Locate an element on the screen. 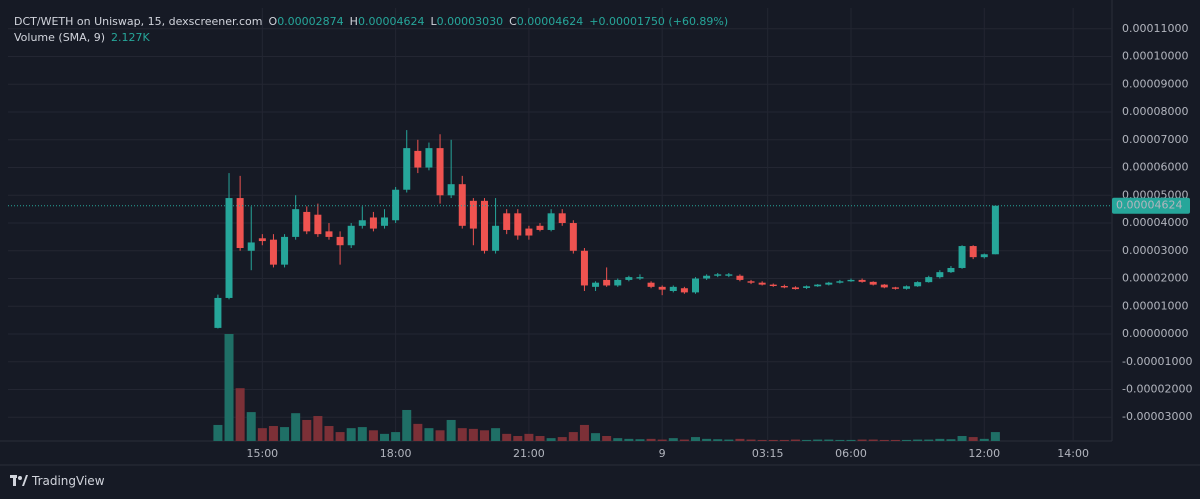 This screenshot has height=499, width=1200. brand-name: TradingView is located at coordinates (68, 481).